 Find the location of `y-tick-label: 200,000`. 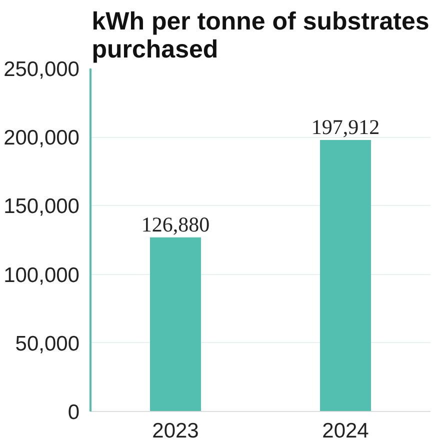

y-tick-label: 200,000 is located at coordinates (42, 138).